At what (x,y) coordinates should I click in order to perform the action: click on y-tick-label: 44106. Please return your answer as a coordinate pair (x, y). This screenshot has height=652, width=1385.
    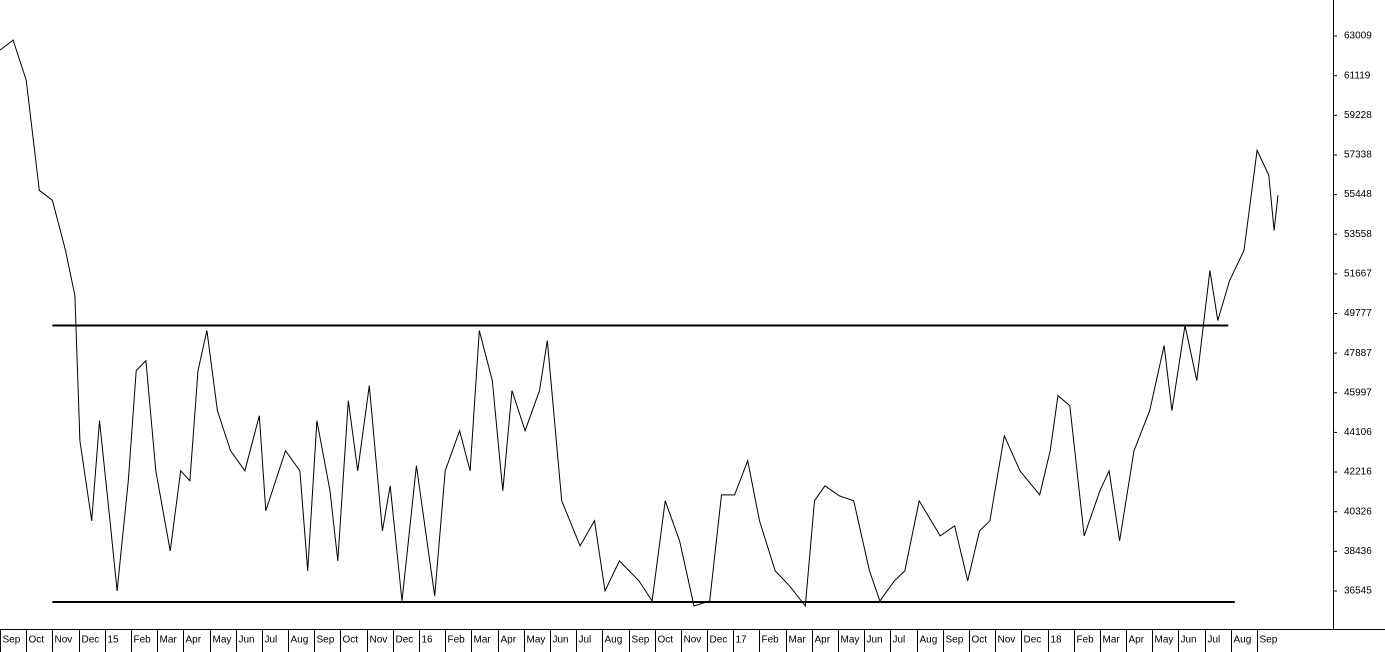
    Looking at the image, I should click on (1358, 432).